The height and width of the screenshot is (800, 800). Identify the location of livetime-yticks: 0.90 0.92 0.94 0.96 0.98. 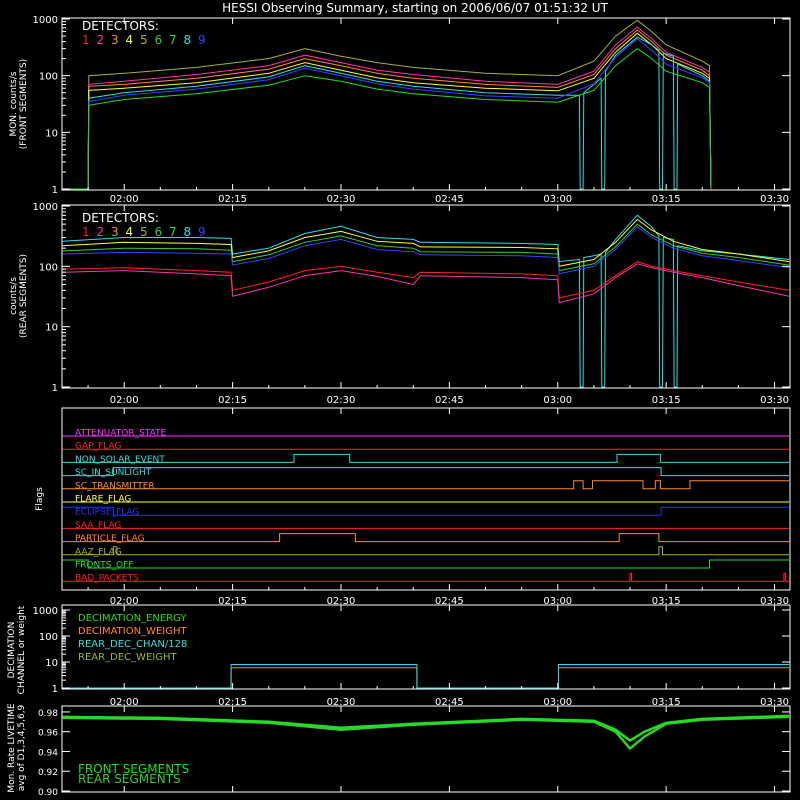
(414, 752).